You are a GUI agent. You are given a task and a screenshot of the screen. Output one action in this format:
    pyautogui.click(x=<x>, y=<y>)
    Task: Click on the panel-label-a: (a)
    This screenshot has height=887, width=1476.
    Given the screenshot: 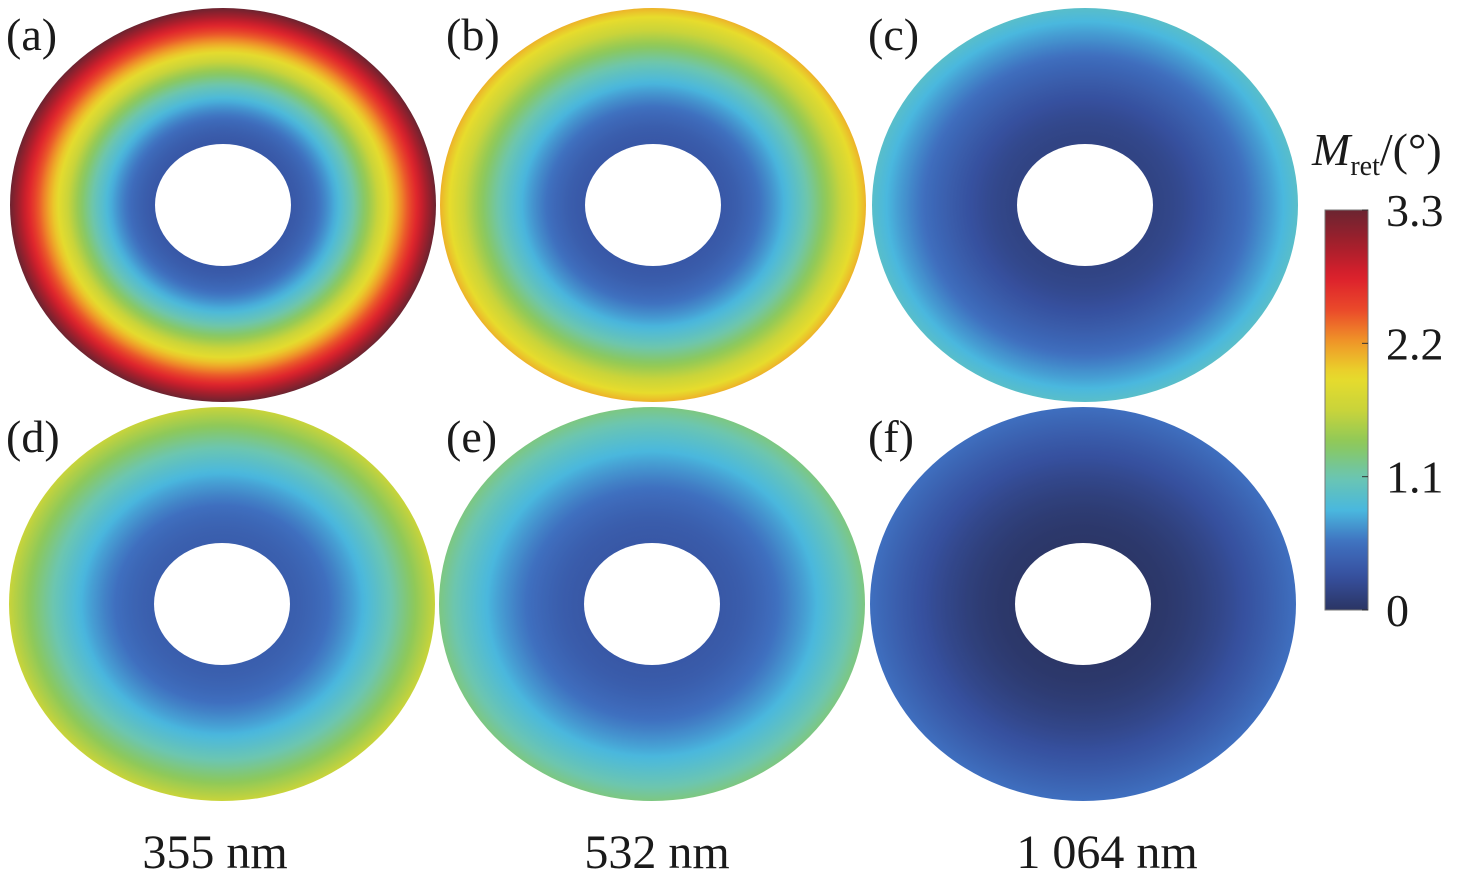 What is the action you would take?
    pyautogui.click(x=31, y=34)
    